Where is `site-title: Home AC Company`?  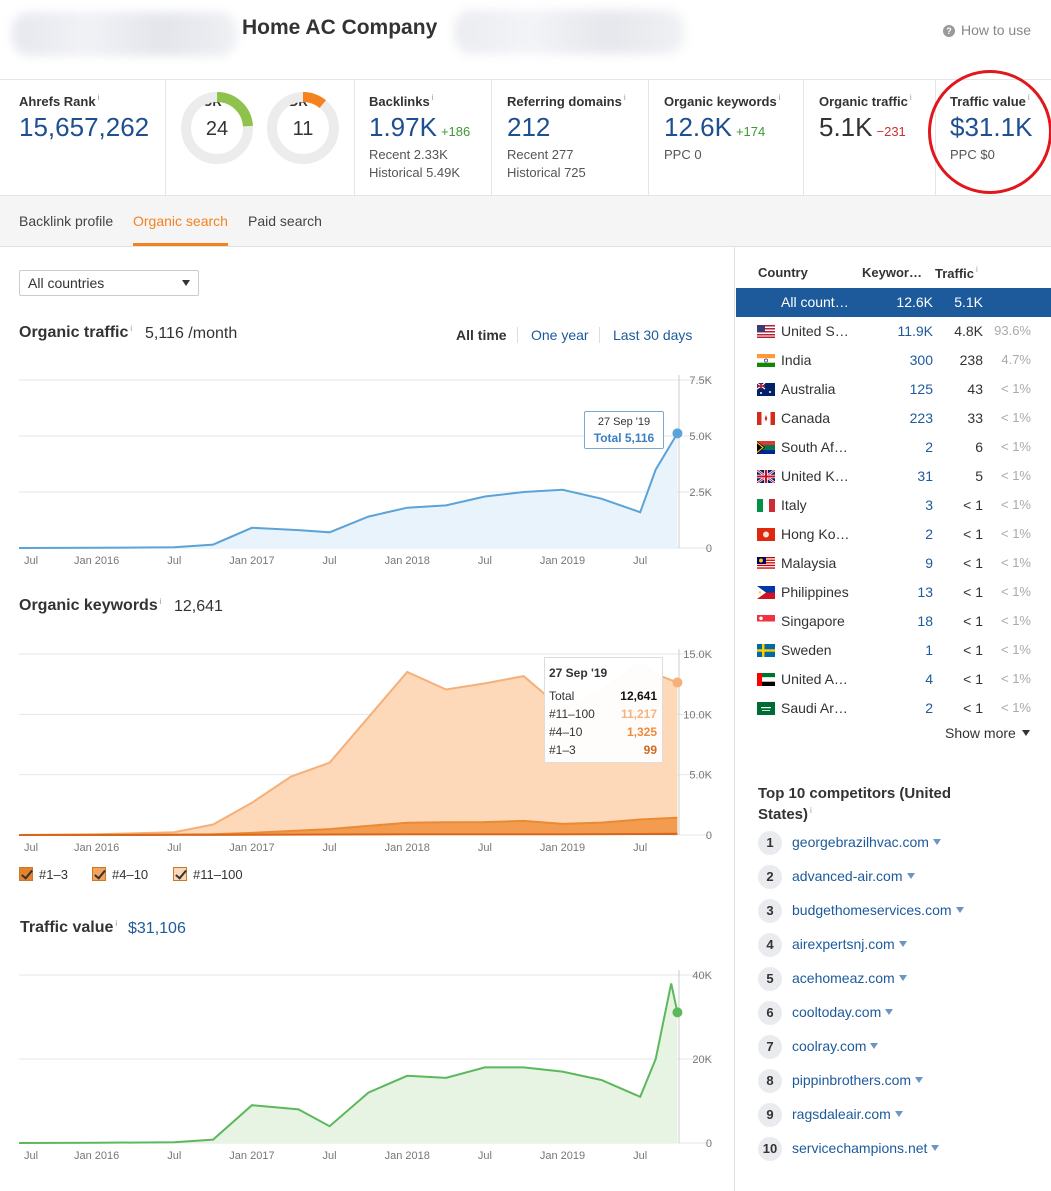
site-title: Home AC Company is located at coordinates (340, 27).